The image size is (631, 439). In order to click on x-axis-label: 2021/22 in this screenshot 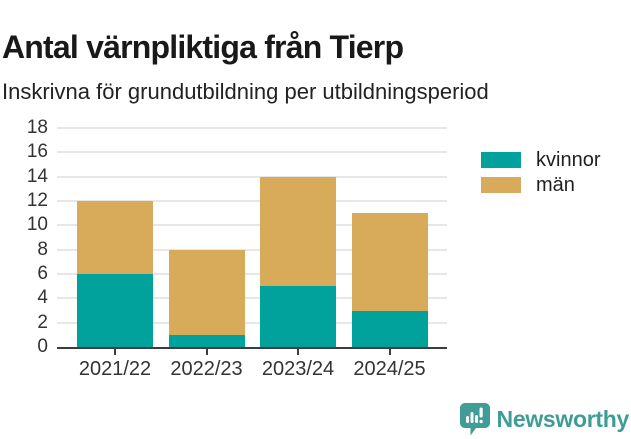, I will do `click(115, 369)`.